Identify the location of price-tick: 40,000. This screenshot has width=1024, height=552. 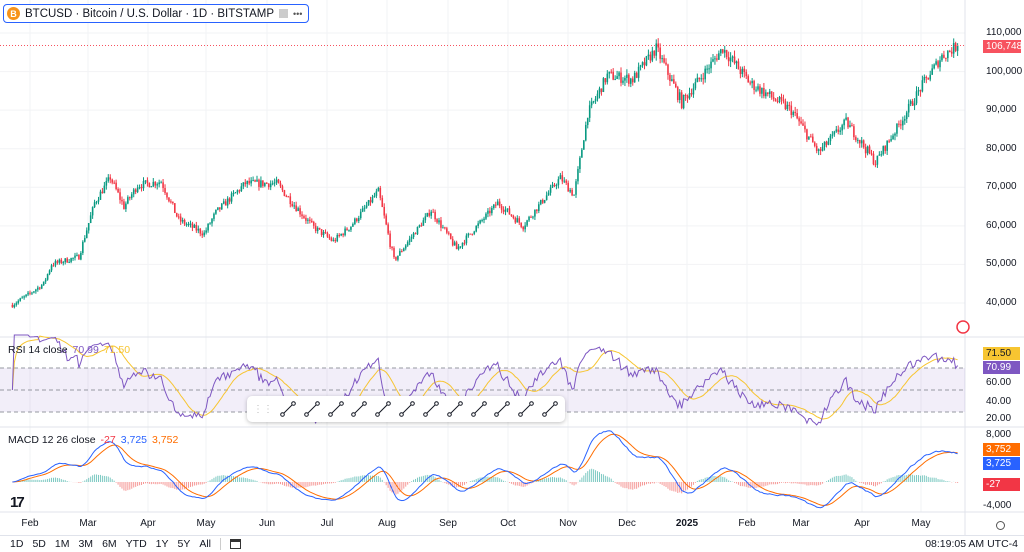
(1001, 302).